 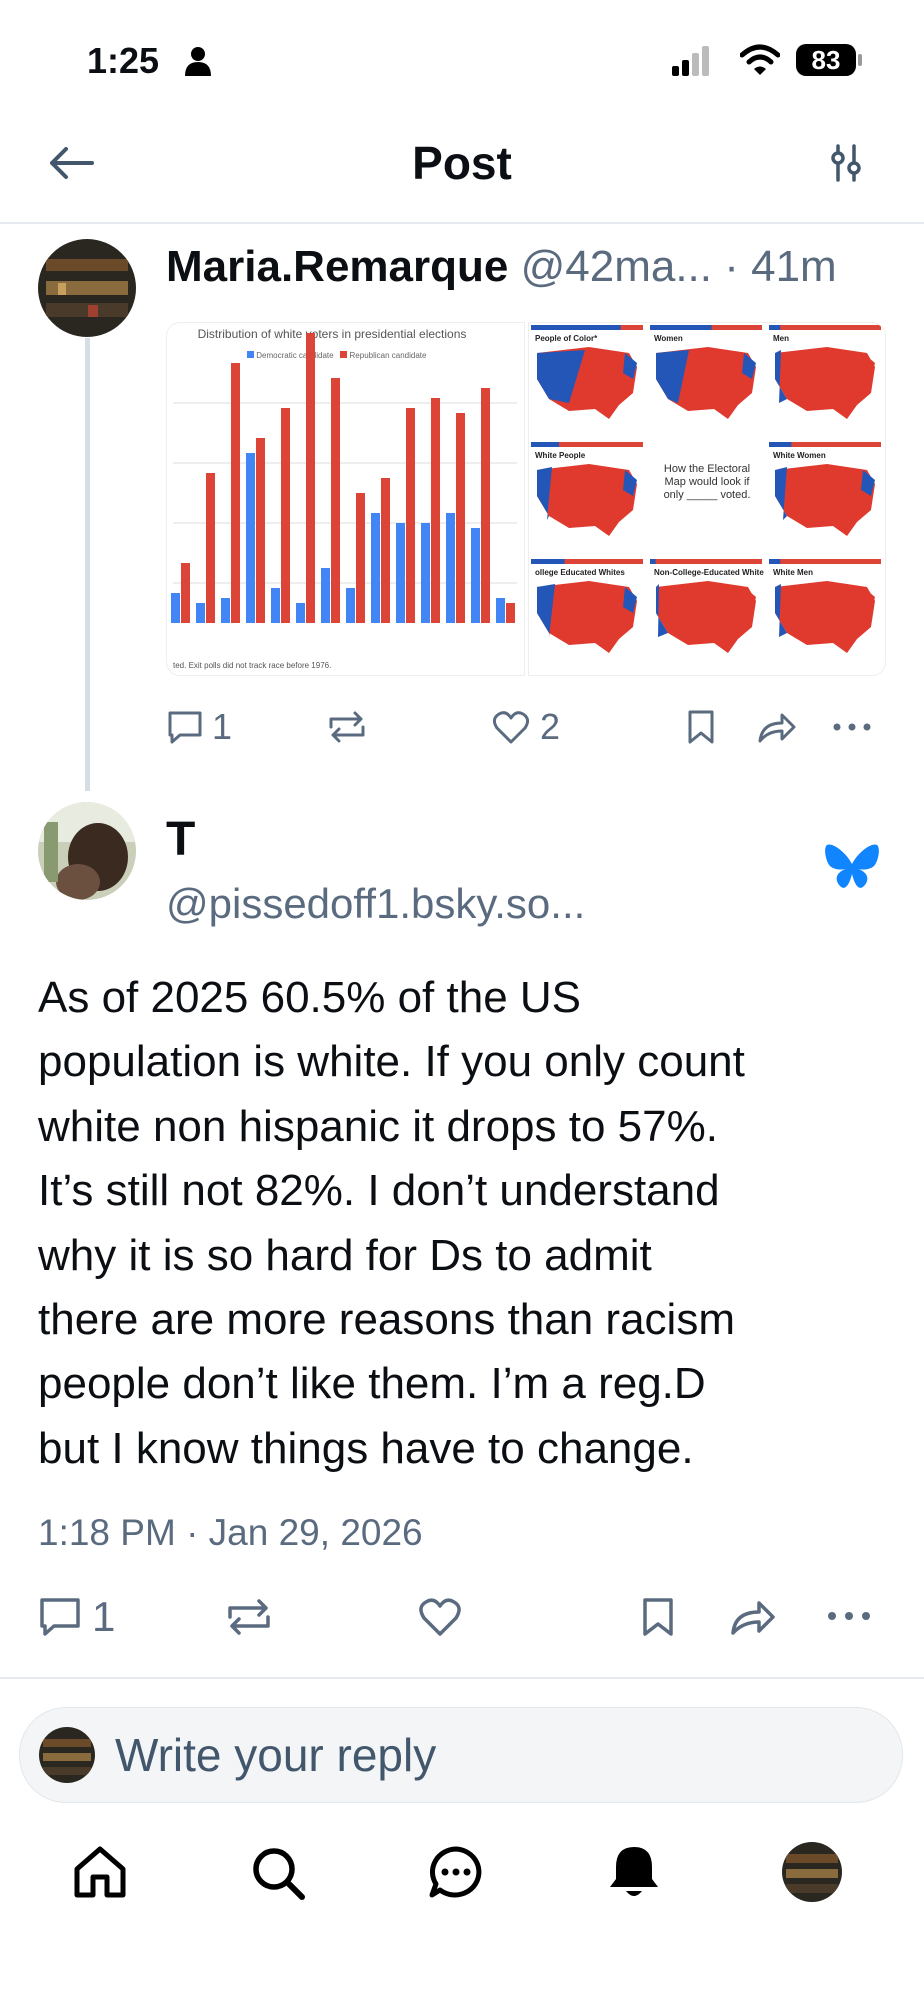 What do you see at coordinates (780, 266) in the screenshot?
I see `post-time: · 41m` at bounding box center [780, 266].